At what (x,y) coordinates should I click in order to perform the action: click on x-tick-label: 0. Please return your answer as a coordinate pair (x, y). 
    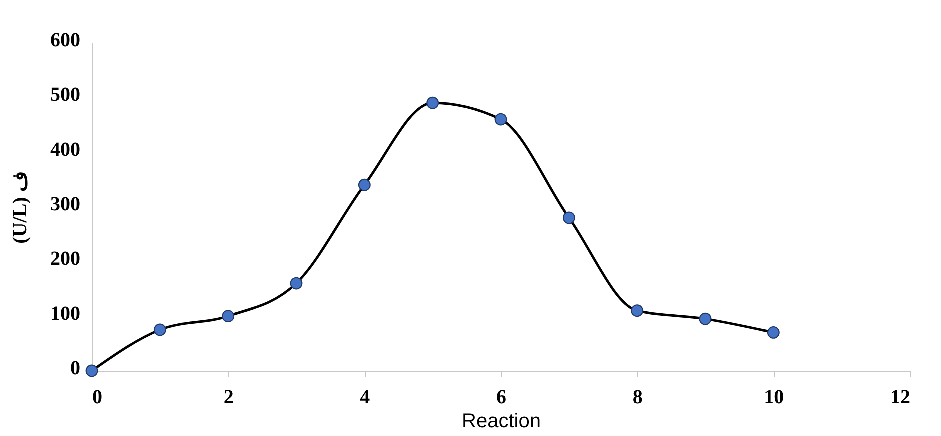
    Looking at the image, I should click on (97, 397).